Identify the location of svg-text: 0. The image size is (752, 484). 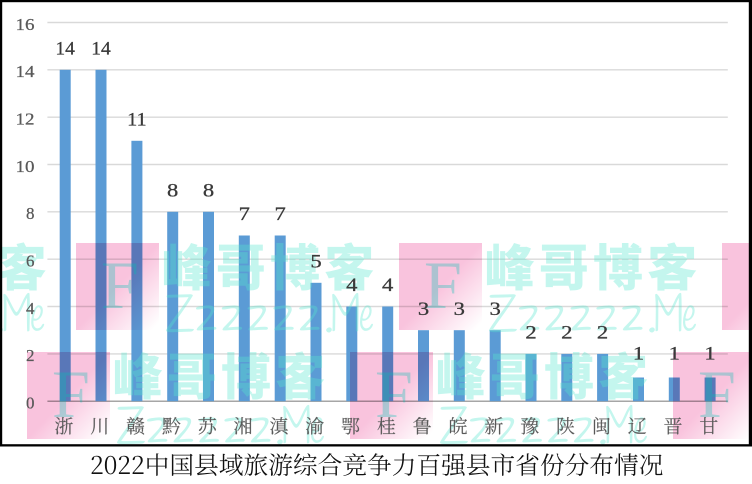
(30, 403).